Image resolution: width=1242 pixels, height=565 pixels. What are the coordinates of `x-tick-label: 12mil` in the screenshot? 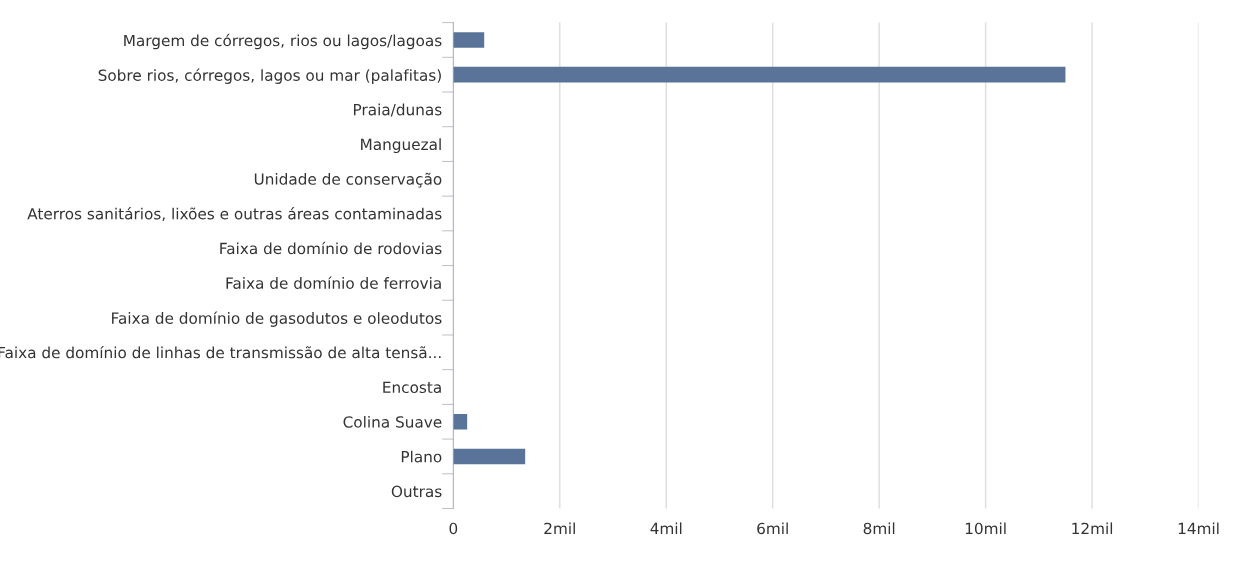 It's located at (1092, 528).